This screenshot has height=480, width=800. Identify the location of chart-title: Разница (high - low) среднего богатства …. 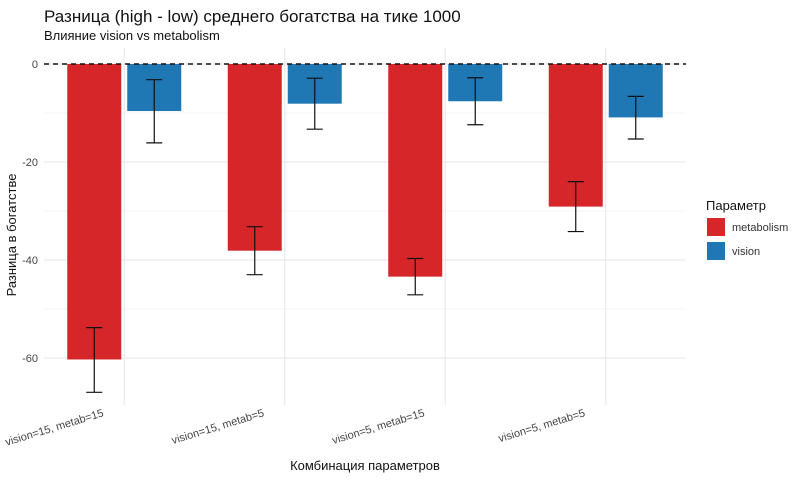
(252, 16).